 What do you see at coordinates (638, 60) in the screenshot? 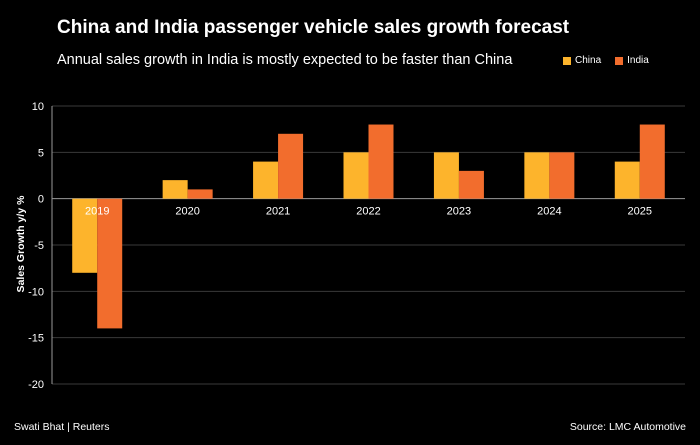
I see `legend-label-india: India` at bounding box center [638, 60].